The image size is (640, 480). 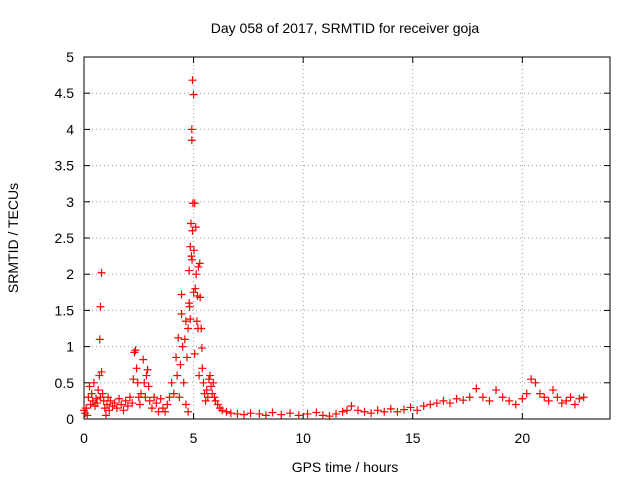 I want to click on x-tick-label: 10, so click(x=303, y=438).